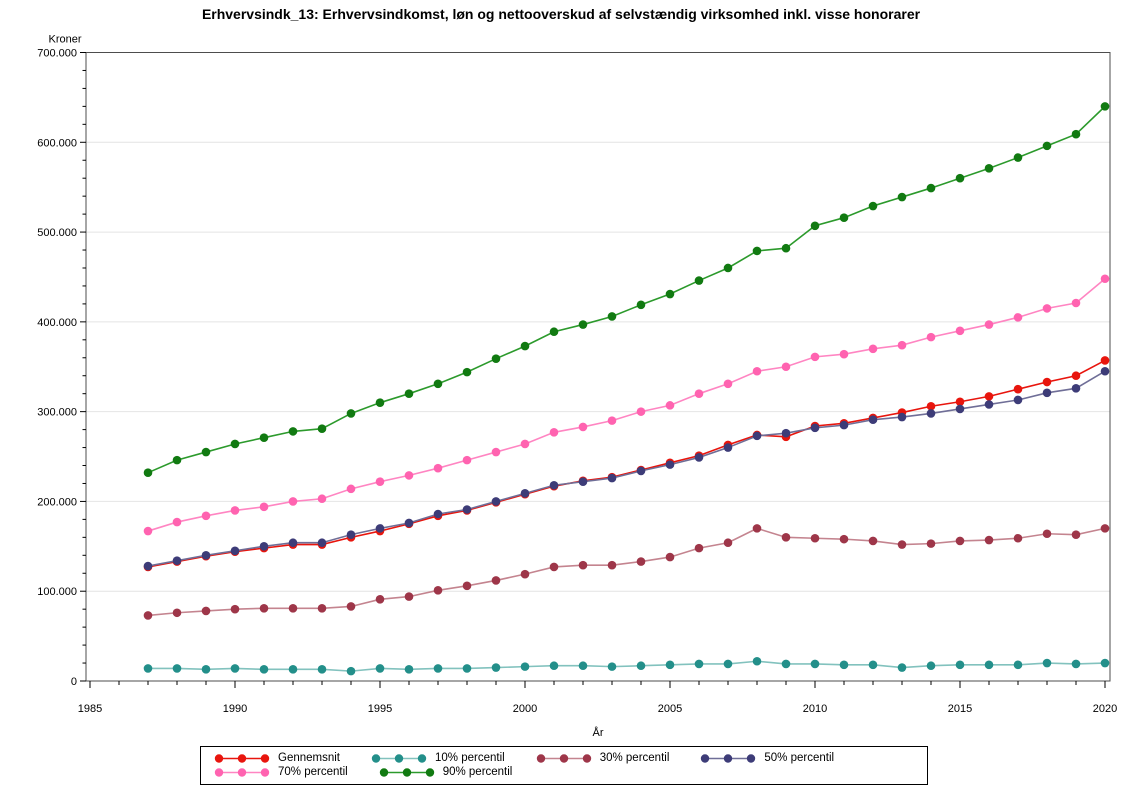 The width and height of the screenshot is (1122, 793). Describe the element at coordinates (235, 709) in the screenshot. I see `x-tick-label: 1990` at that location.